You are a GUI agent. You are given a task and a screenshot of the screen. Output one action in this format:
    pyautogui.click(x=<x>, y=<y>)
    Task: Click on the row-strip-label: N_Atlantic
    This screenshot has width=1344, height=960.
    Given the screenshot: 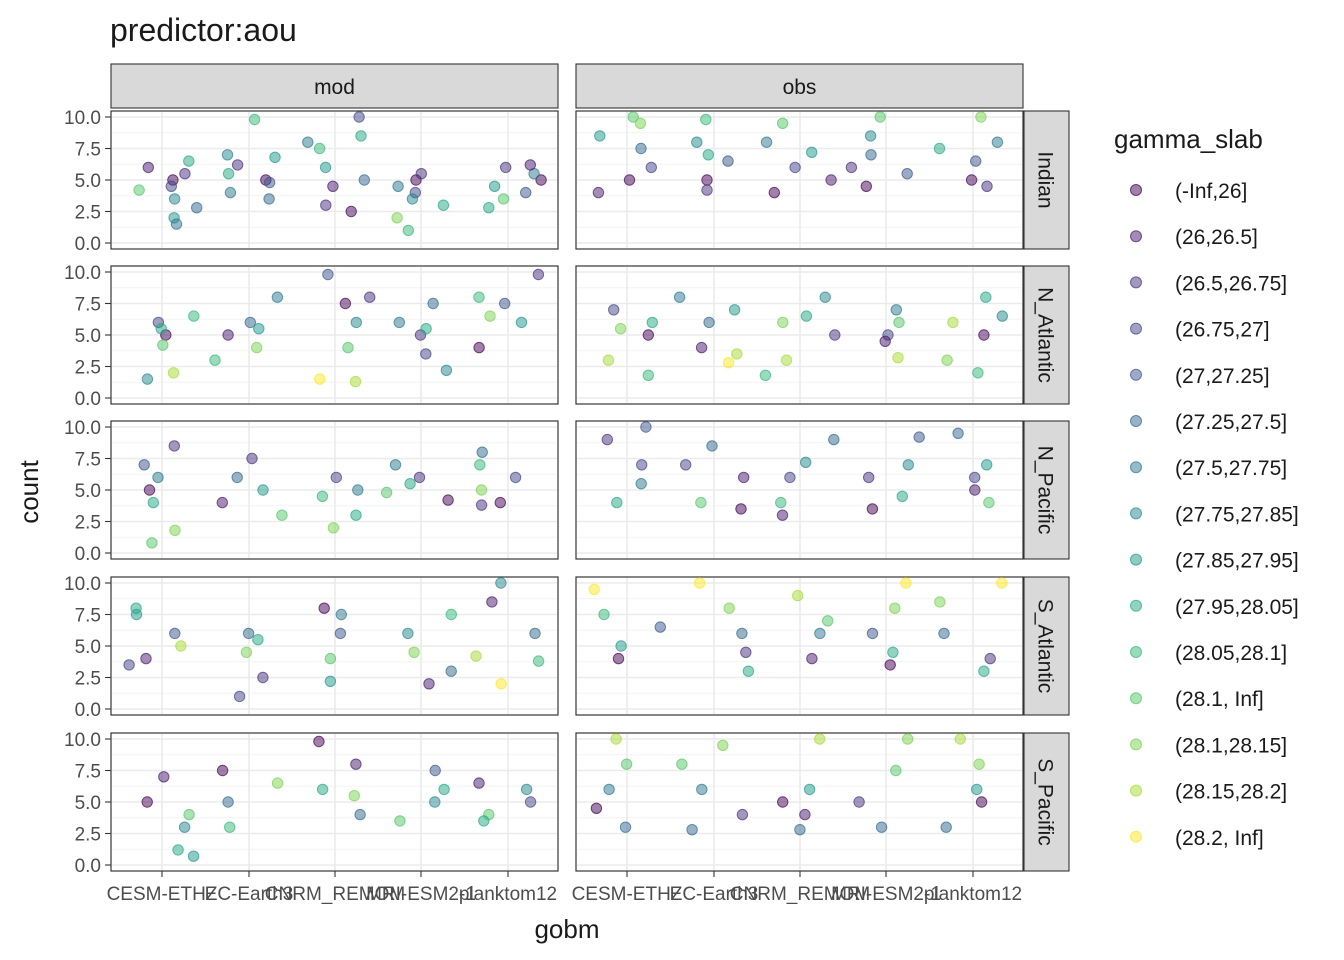 What is the action you would take?
    pyautogui.click(x=1045, y=335)
    